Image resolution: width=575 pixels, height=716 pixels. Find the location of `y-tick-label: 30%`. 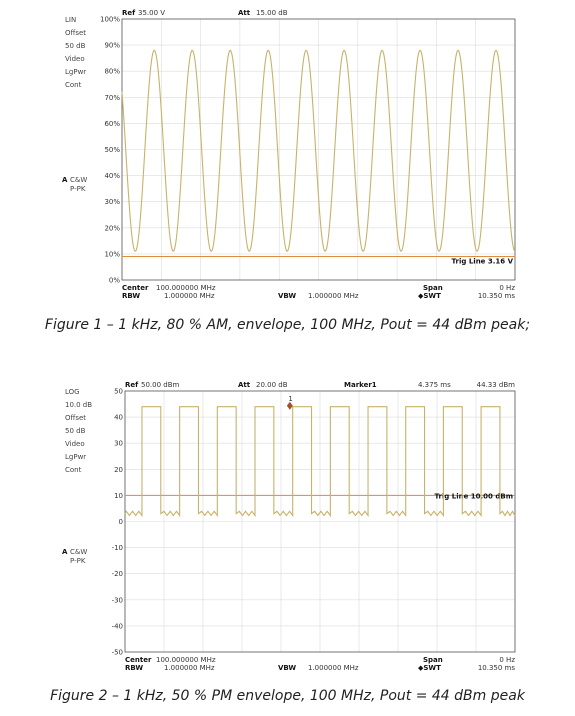

y-tick-label: 30% is located at coordinates (112, 202).